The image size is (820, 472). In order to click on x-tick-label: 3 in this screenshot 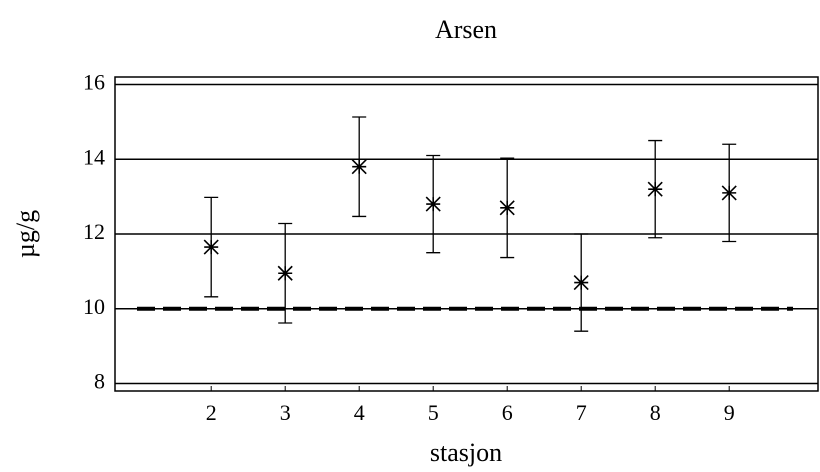, I will do `click(285, 412)`.